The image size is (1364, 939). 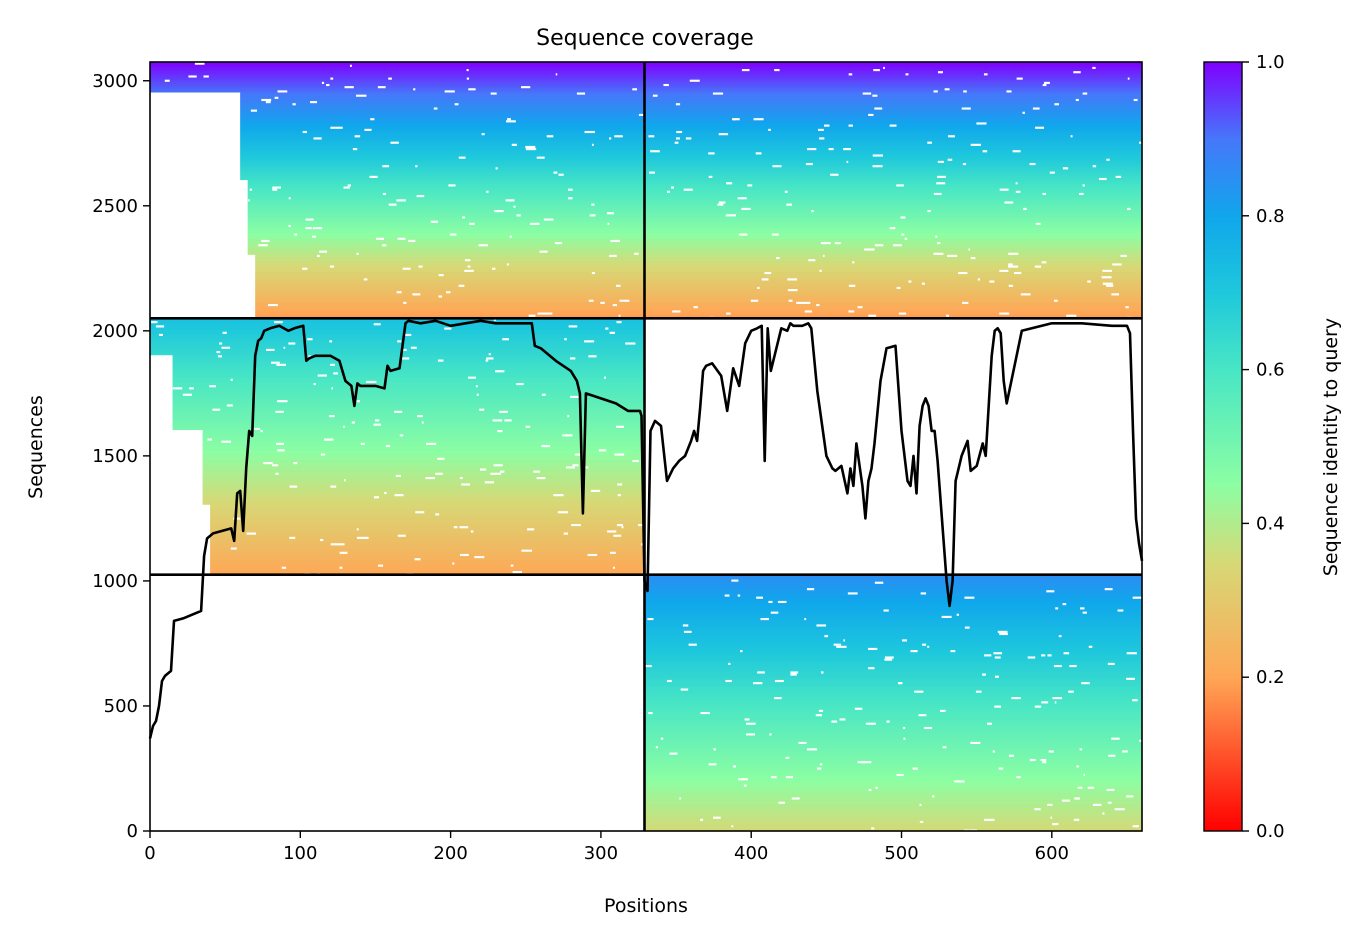 I want to click on y-tick-label: 2000, so click(x=115, y=331).